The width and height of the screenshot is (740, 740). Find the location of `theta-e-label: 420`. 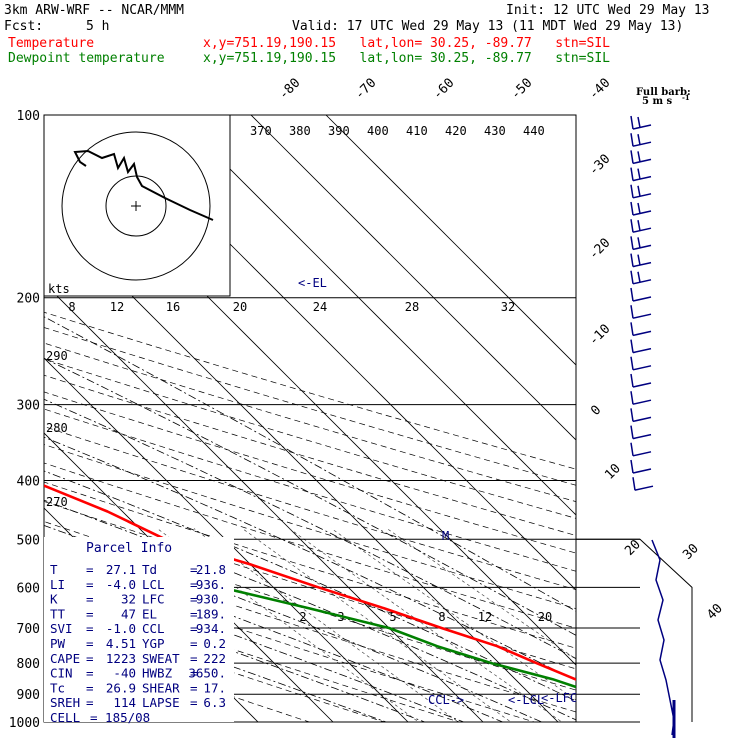

theta-e-label: 420 is located at coordinates (456, 131).